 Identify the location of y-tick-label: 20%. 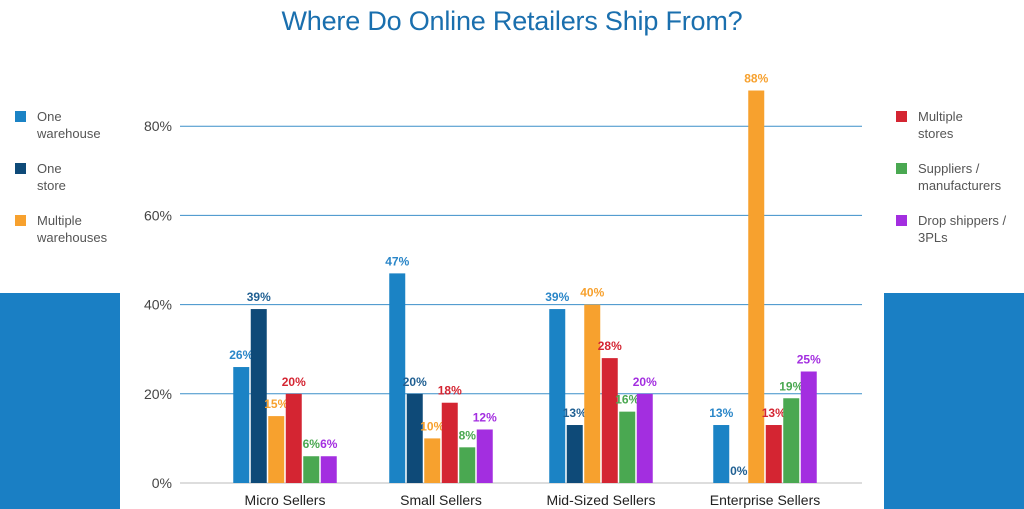
(158, 394).